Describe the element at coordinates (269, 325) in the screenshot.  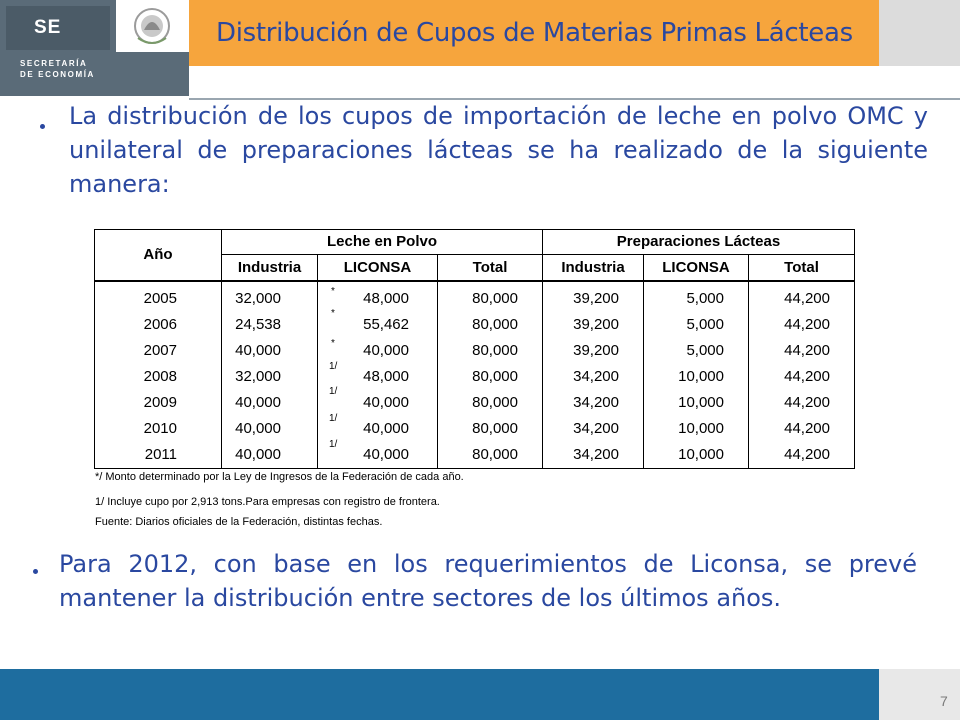
I see `cell-value: 24,538` at that location.